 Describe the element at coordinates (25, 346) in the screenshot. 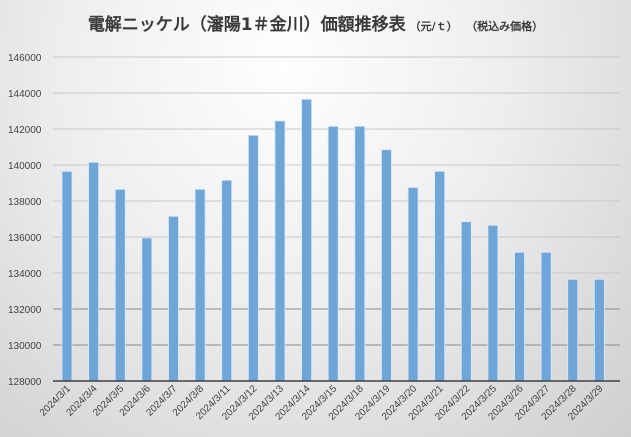

I see `y-tick-label: 130000` at that location.